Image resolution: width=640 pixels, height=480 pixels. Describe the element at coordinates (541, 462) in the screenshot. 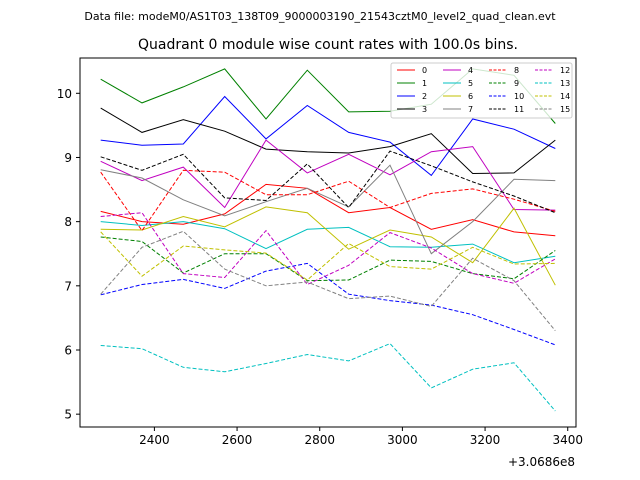

I see `x-axis-offset-label: +3.0686e8` at that location.